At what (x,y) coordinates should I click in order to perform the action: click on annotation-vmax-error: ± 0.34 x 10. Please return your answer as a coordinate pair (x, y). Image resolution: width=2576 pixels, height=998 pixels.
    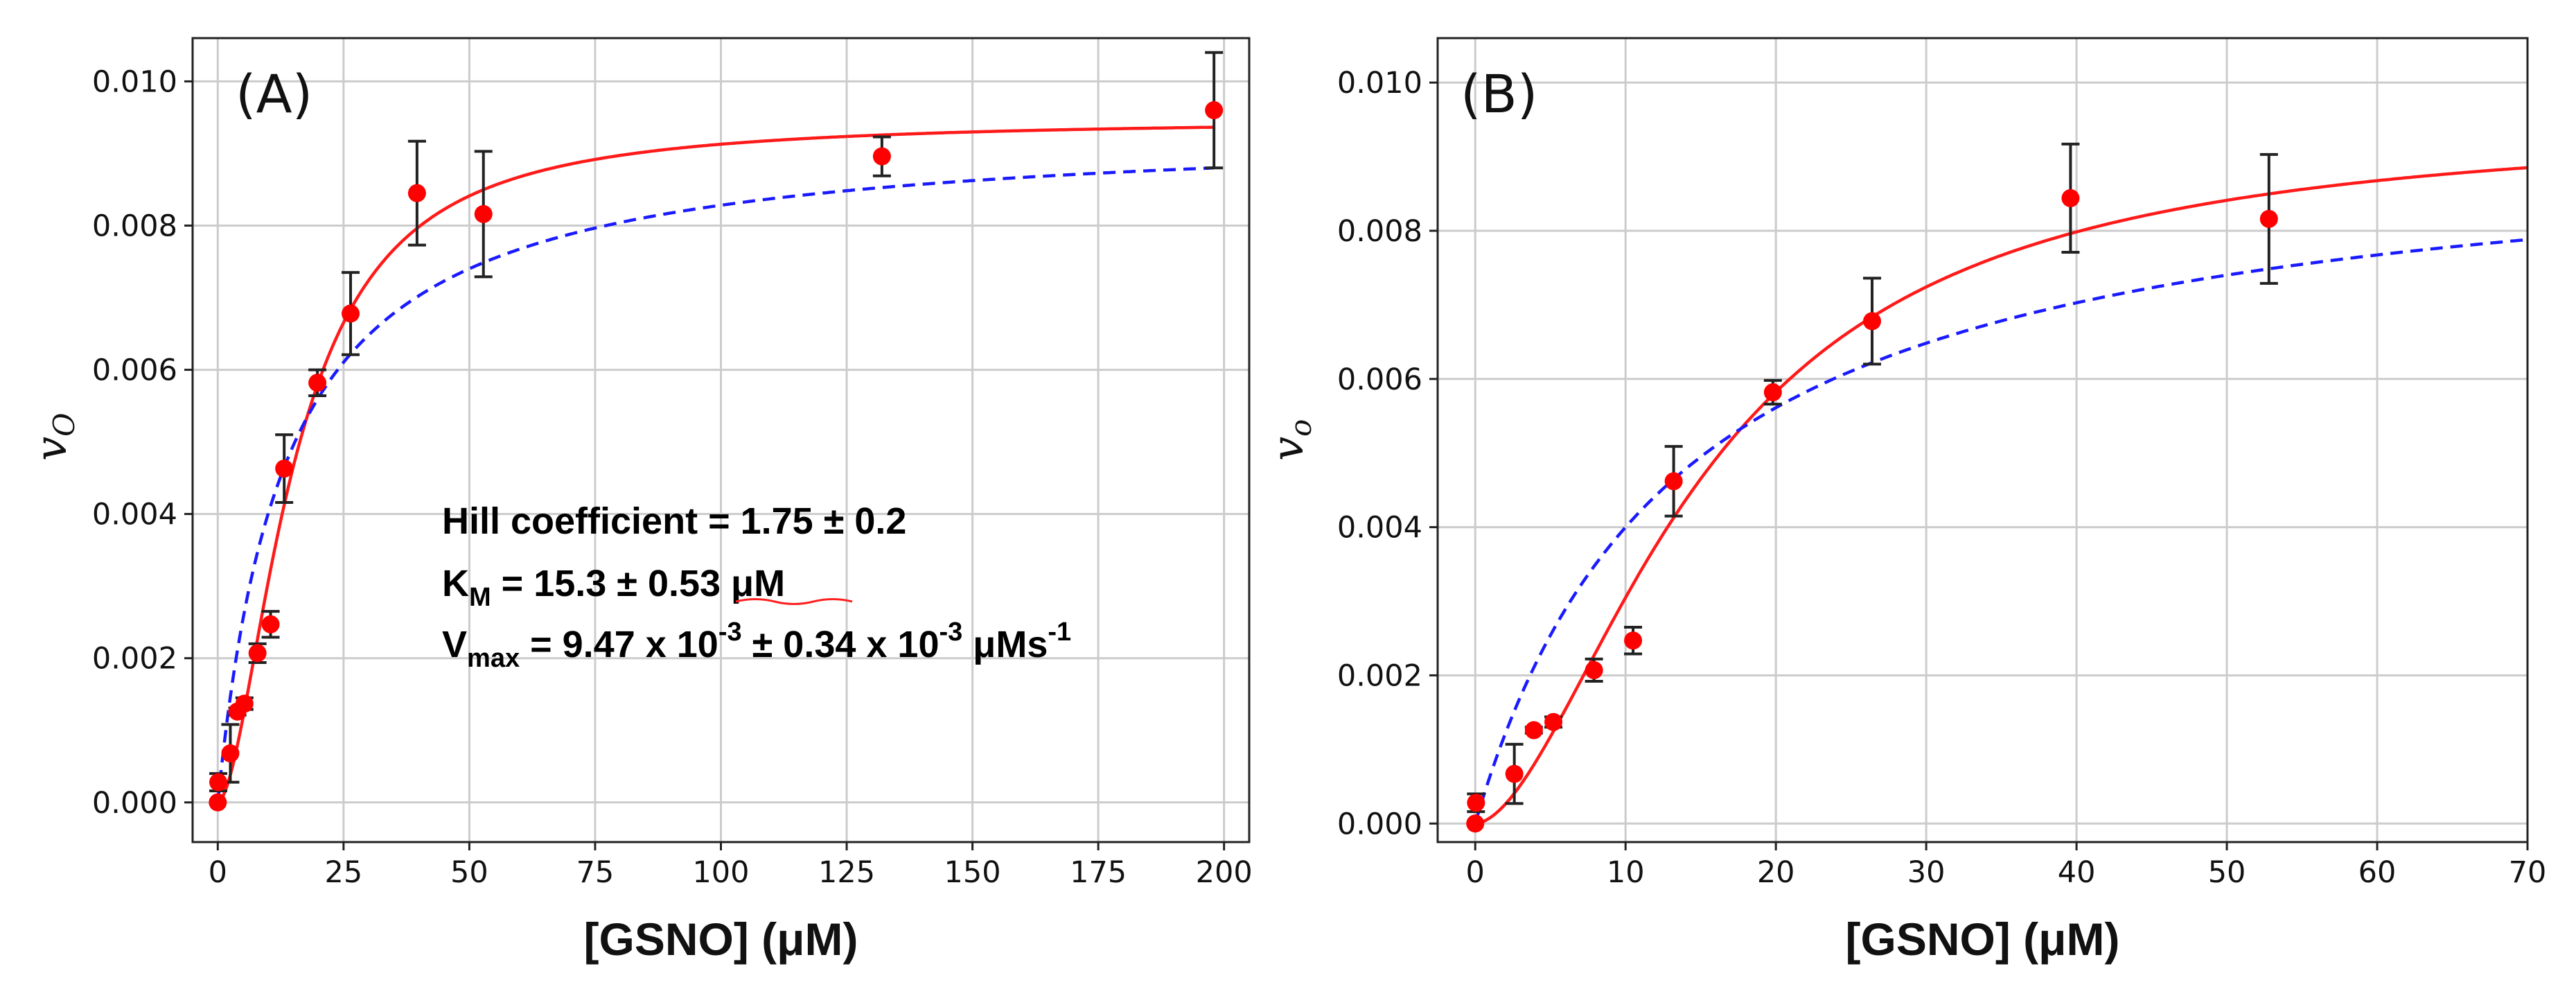
    Looking at the image, I should click on (840, 645).